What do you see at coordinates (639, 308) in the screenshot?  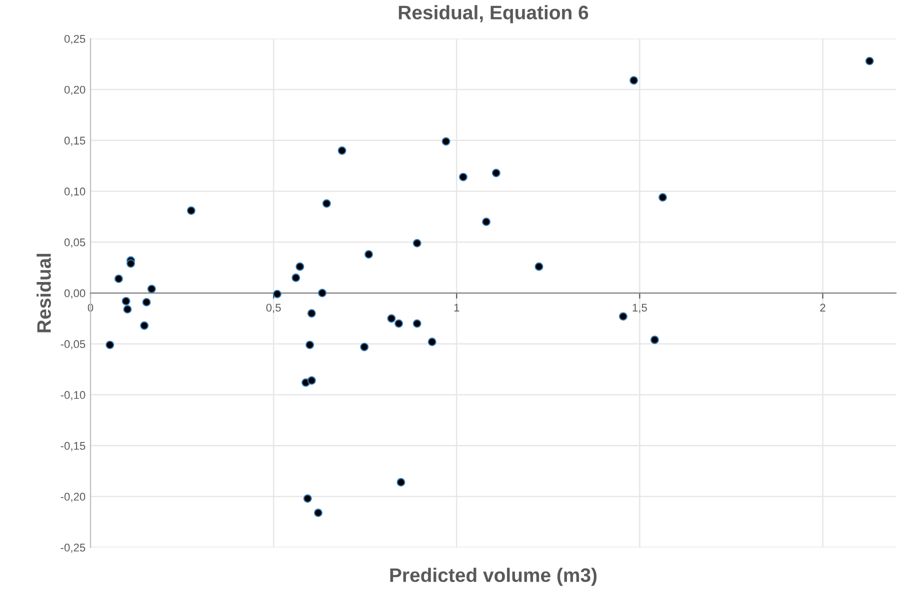 I see `x-tick-label: 1,5` at bounding box center [639, 308].